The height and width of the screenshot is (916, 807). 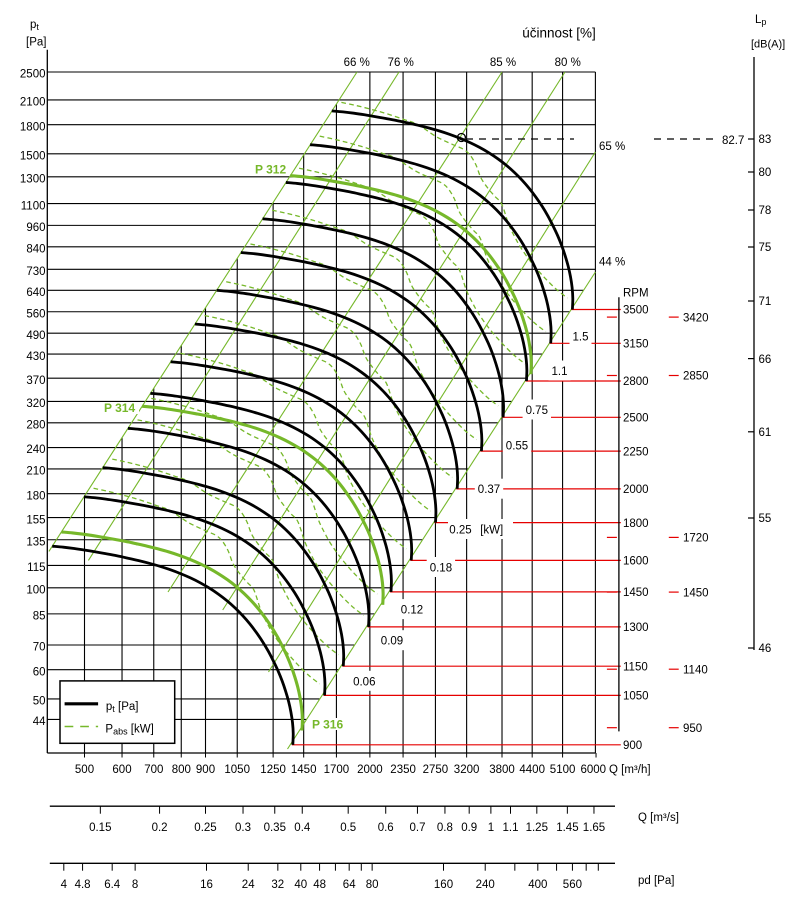 I want to click on svg-text: 4, so click(x=64, y=885).